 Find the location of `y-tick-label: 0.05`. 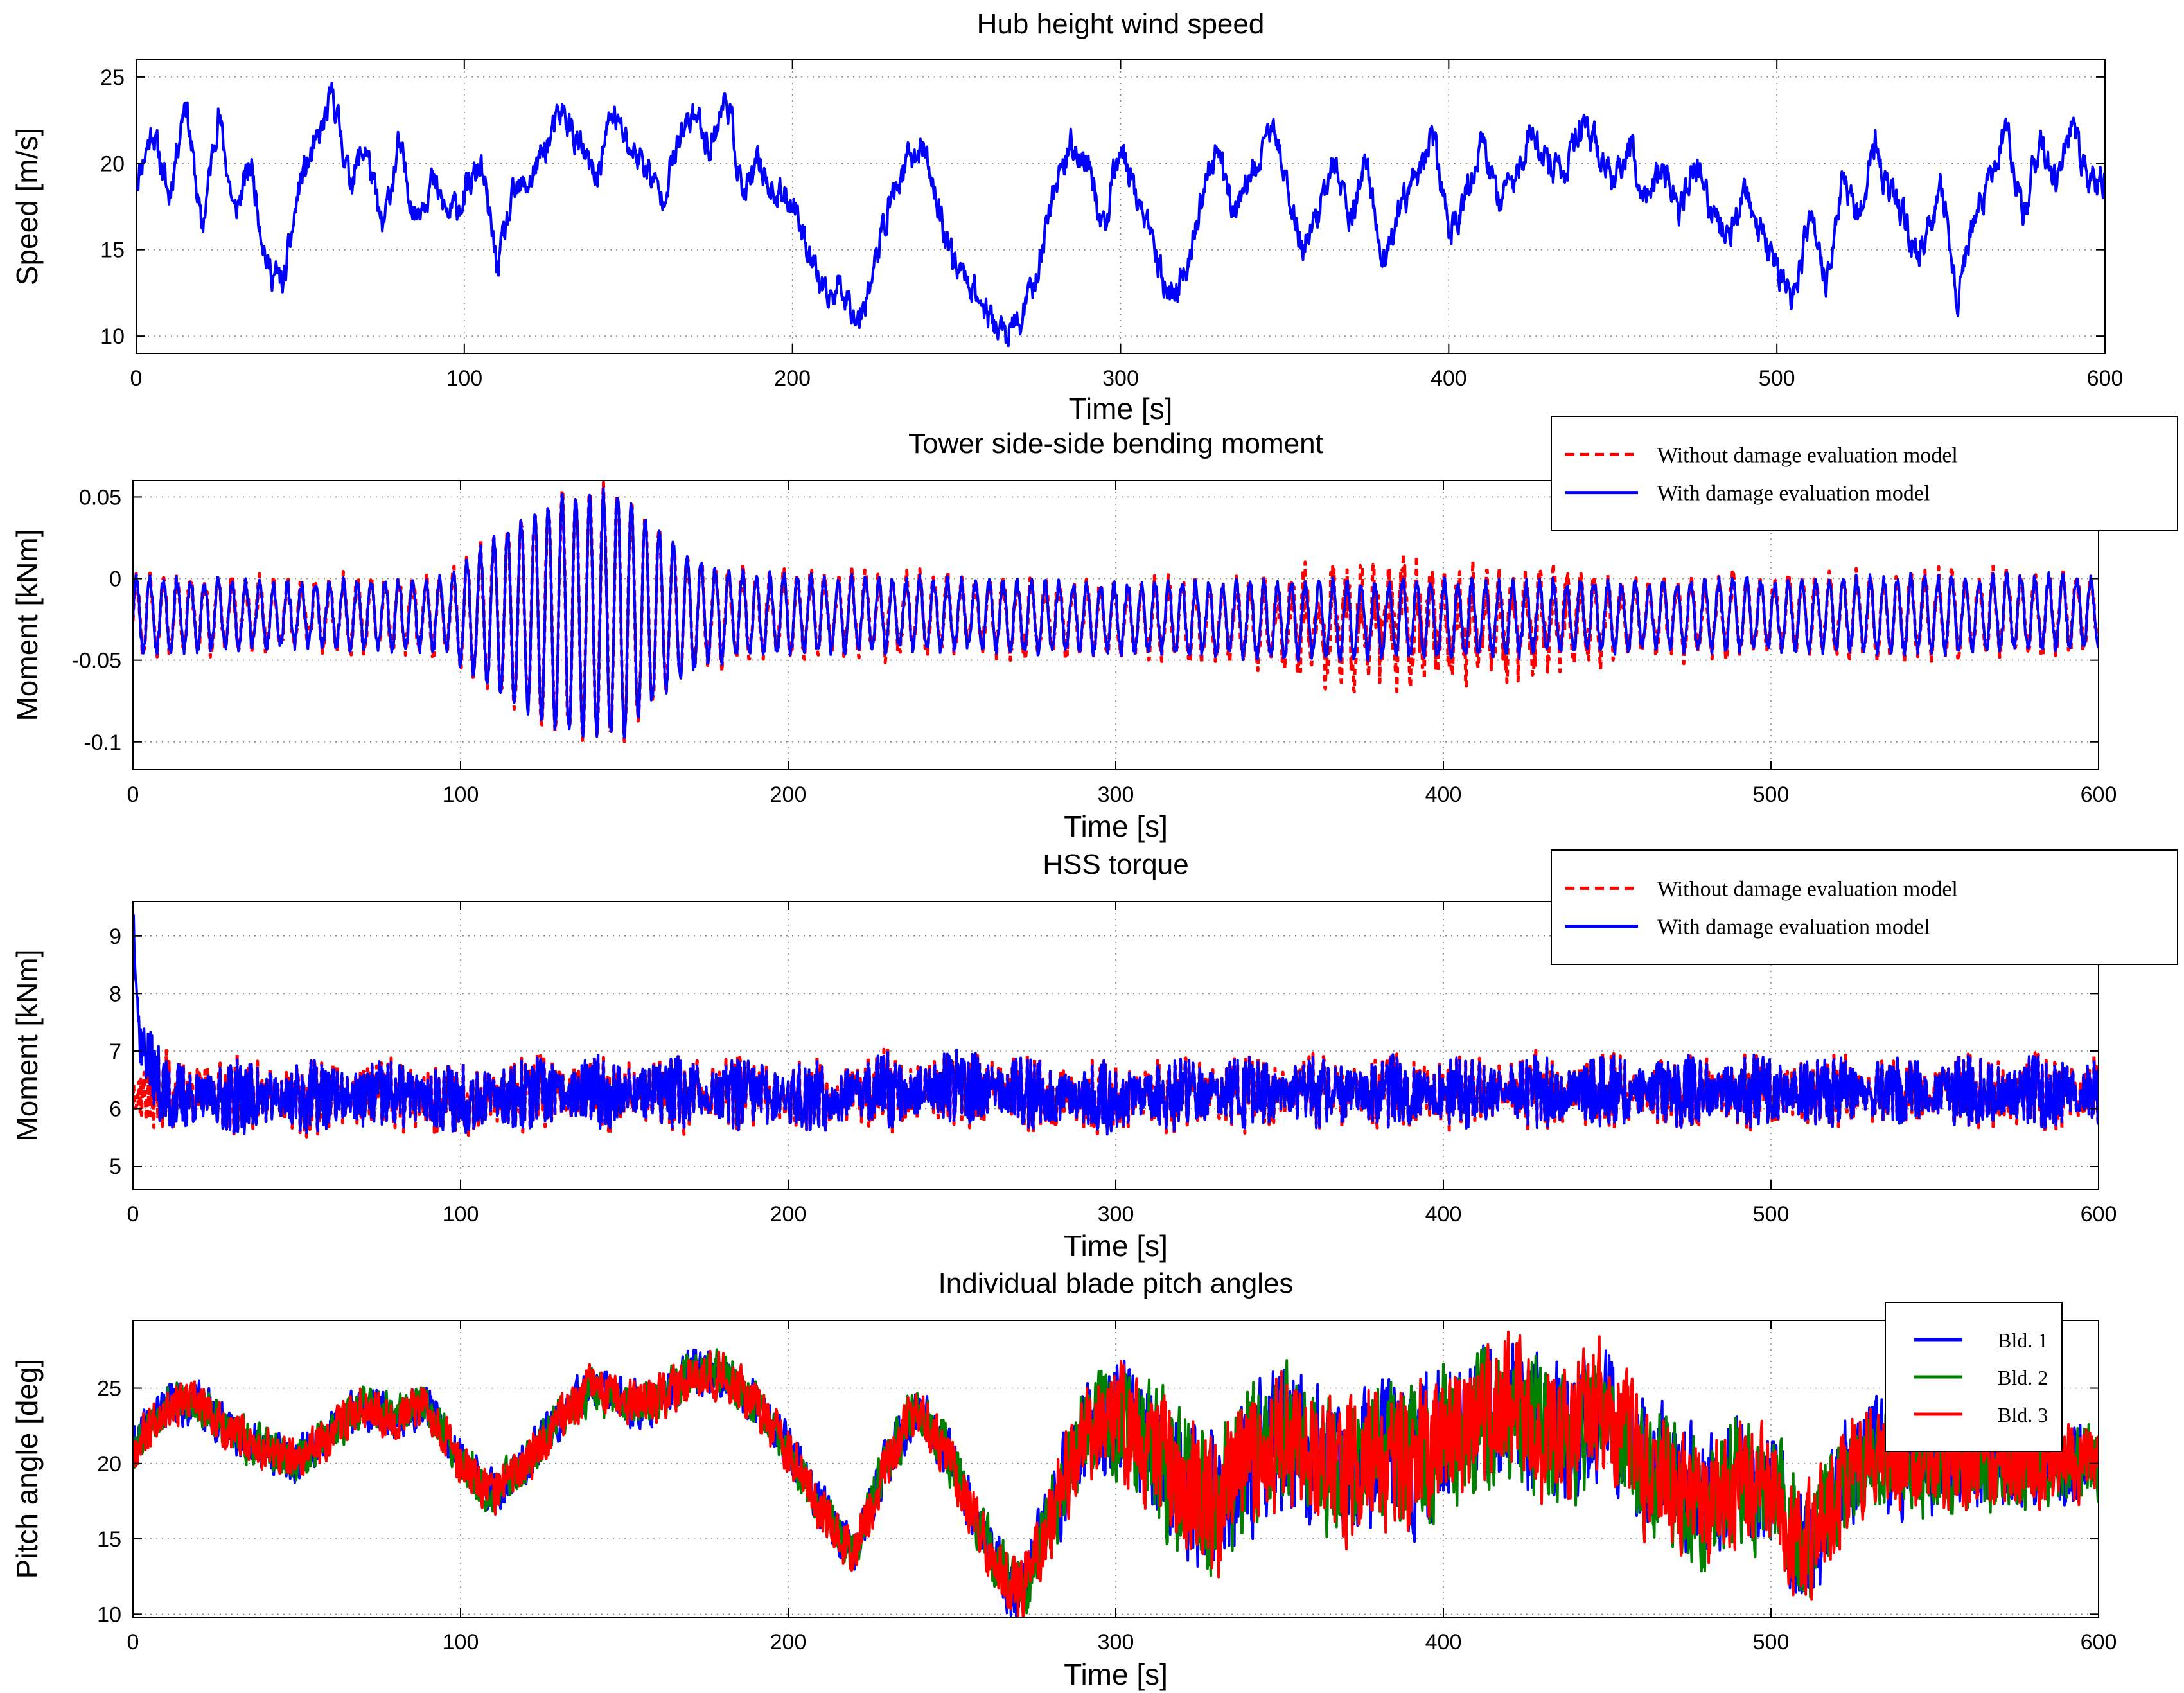

y-tick-label: 0.05 is located at coordinates (100, 497).